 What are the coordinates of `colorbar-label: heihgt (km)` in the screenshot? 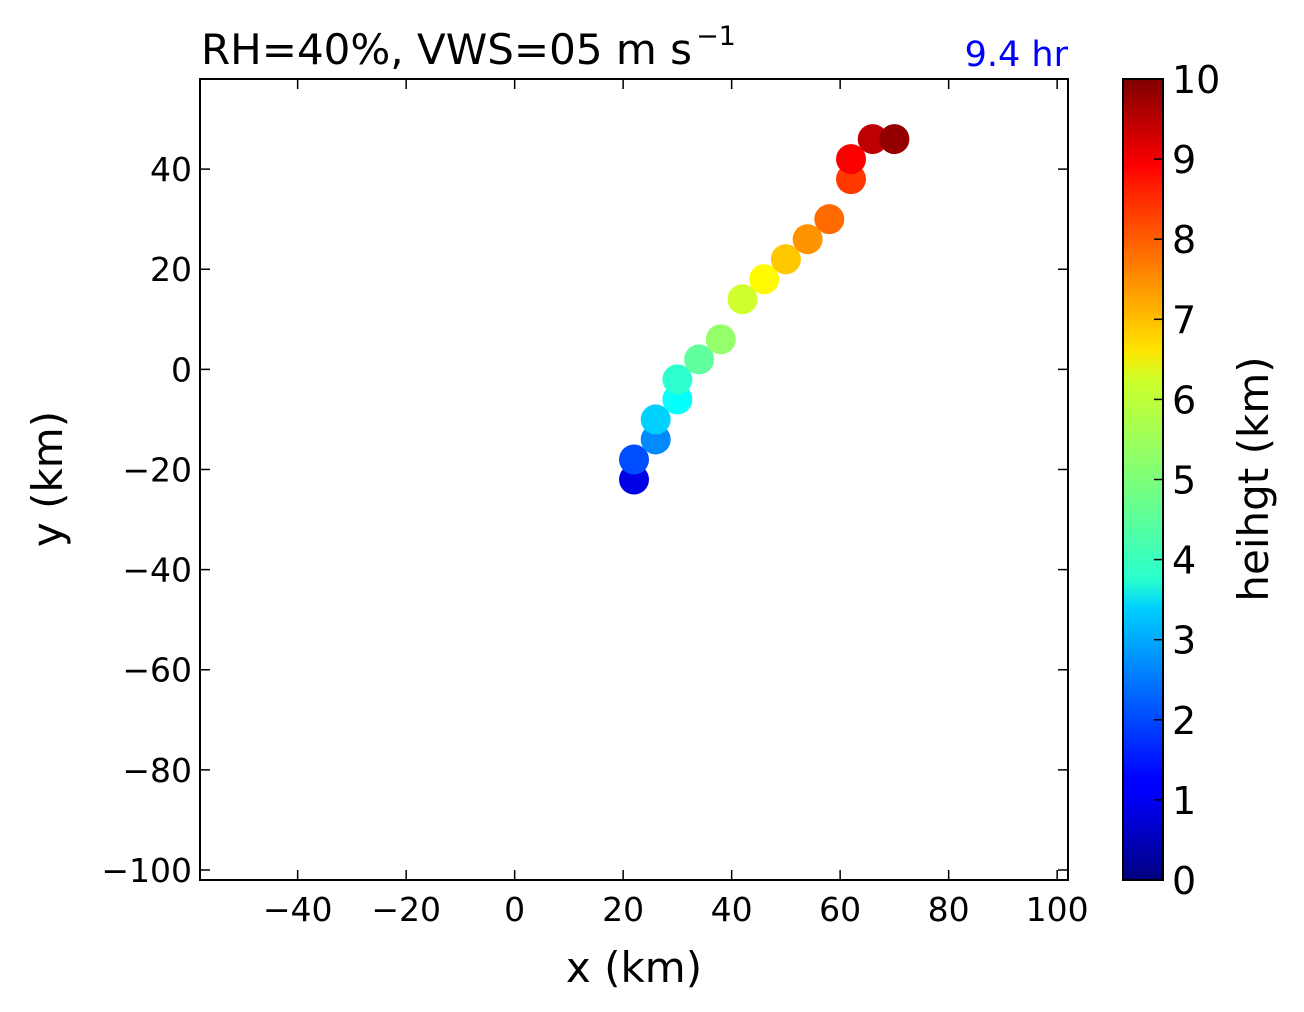 It's located at (1253, 478).